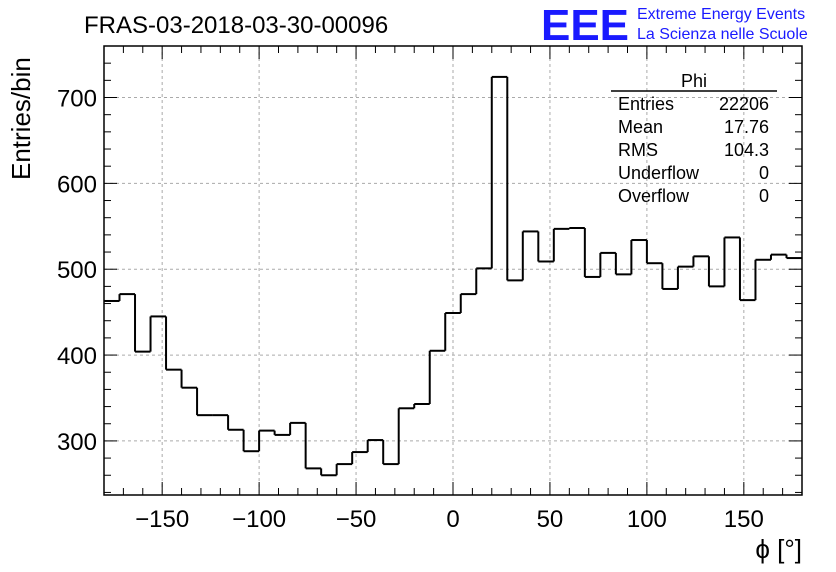 The image size is (836, 572). Describe the element at coordinates (647, 519) in the screenshot. I see `x-tick-label: 100` at that location.